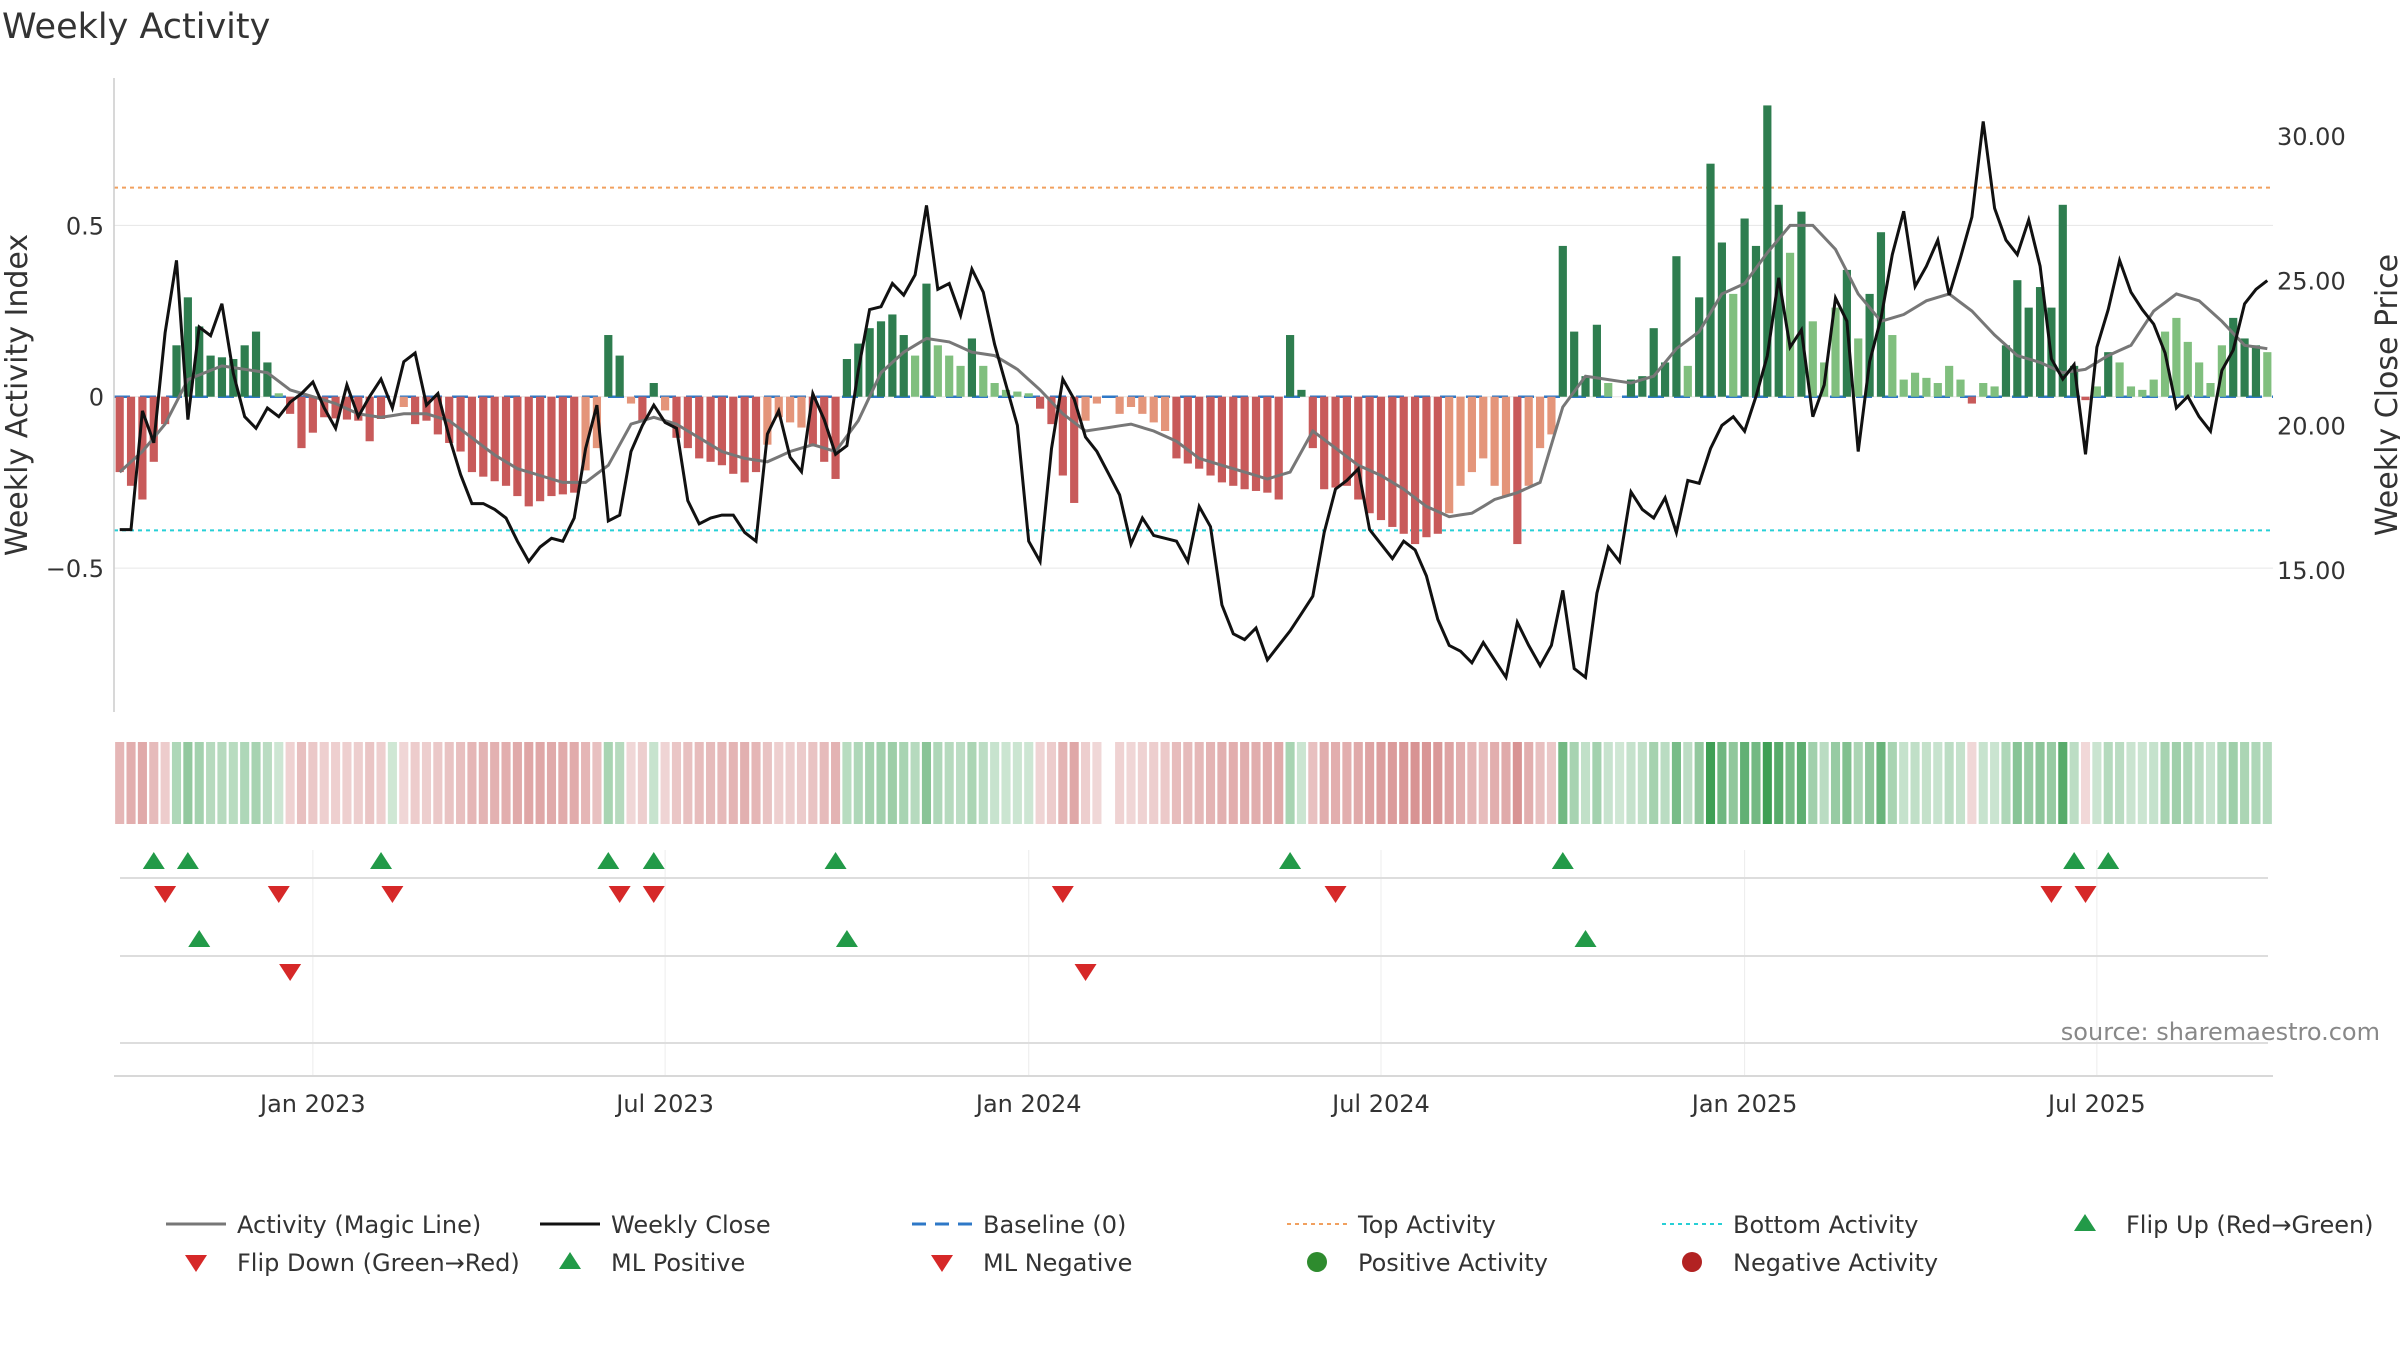 The height and width of the screenshot is (1350, 2400). Describe the element at coordinates (1744, 1104) in the screenshot. I see `x-tick-label: Jan 2025` at that location.